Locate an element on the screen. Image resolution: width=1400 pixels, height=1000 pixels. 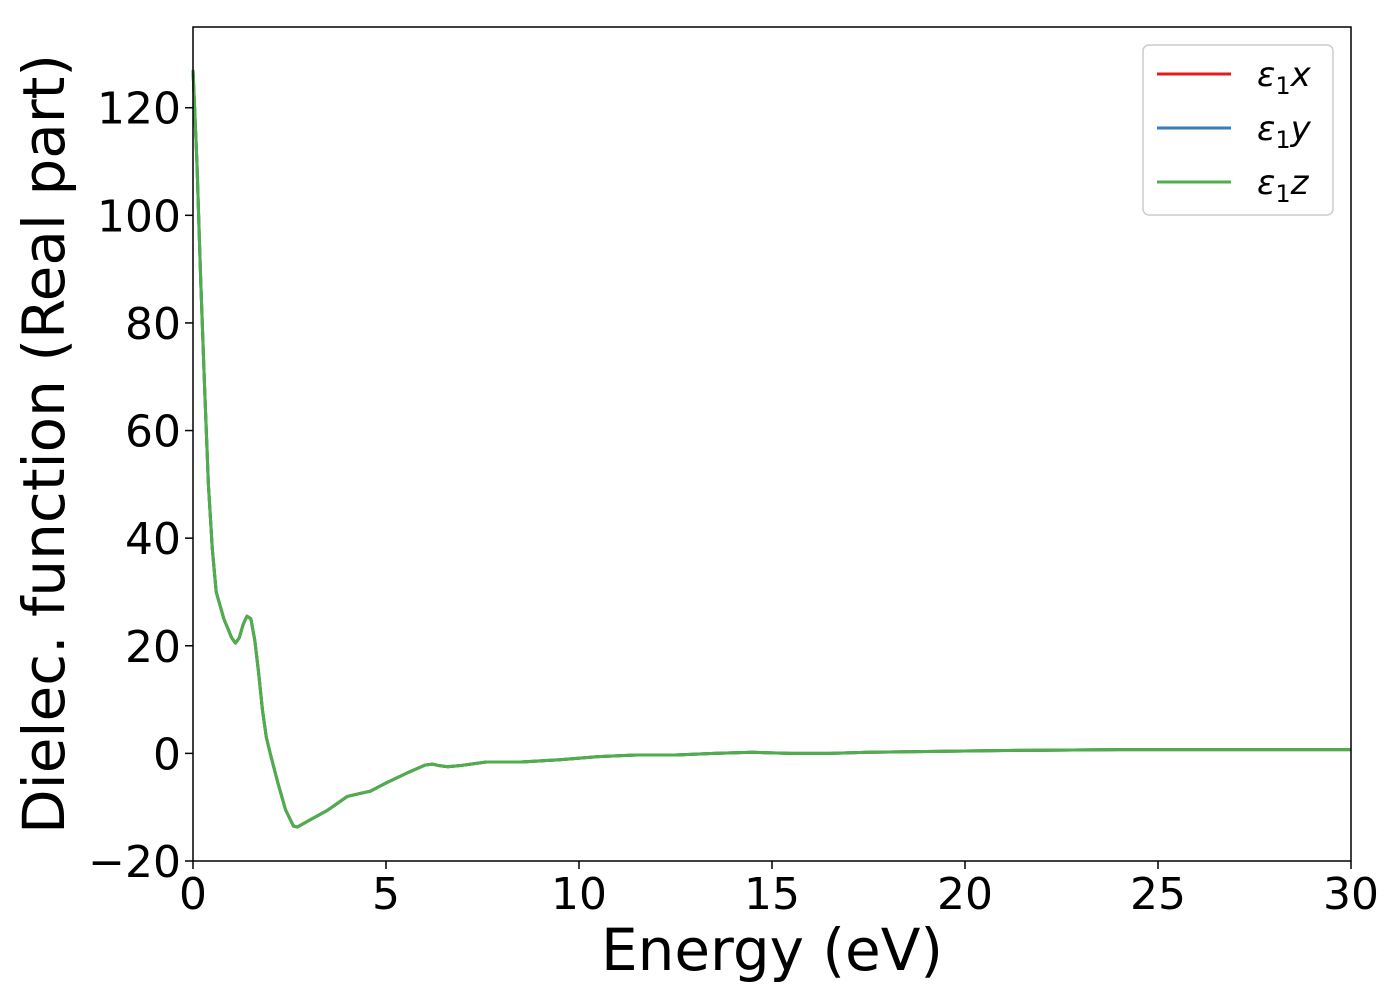
x-tick-label: 25 is located at coordinates (1158, 894).